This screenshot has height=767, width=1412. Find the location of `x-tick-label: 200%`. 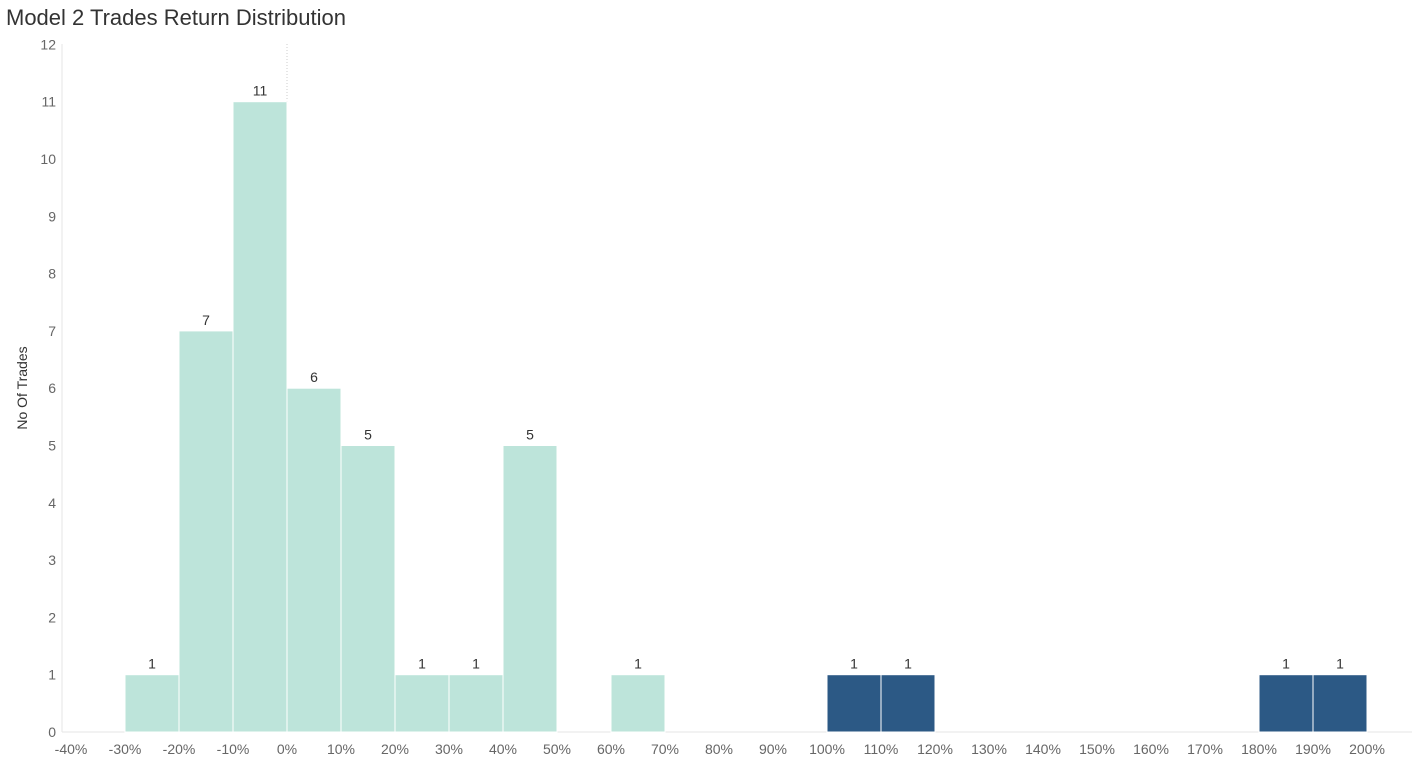

x-tick-label: 200% is located at coordinates (1367, 749).